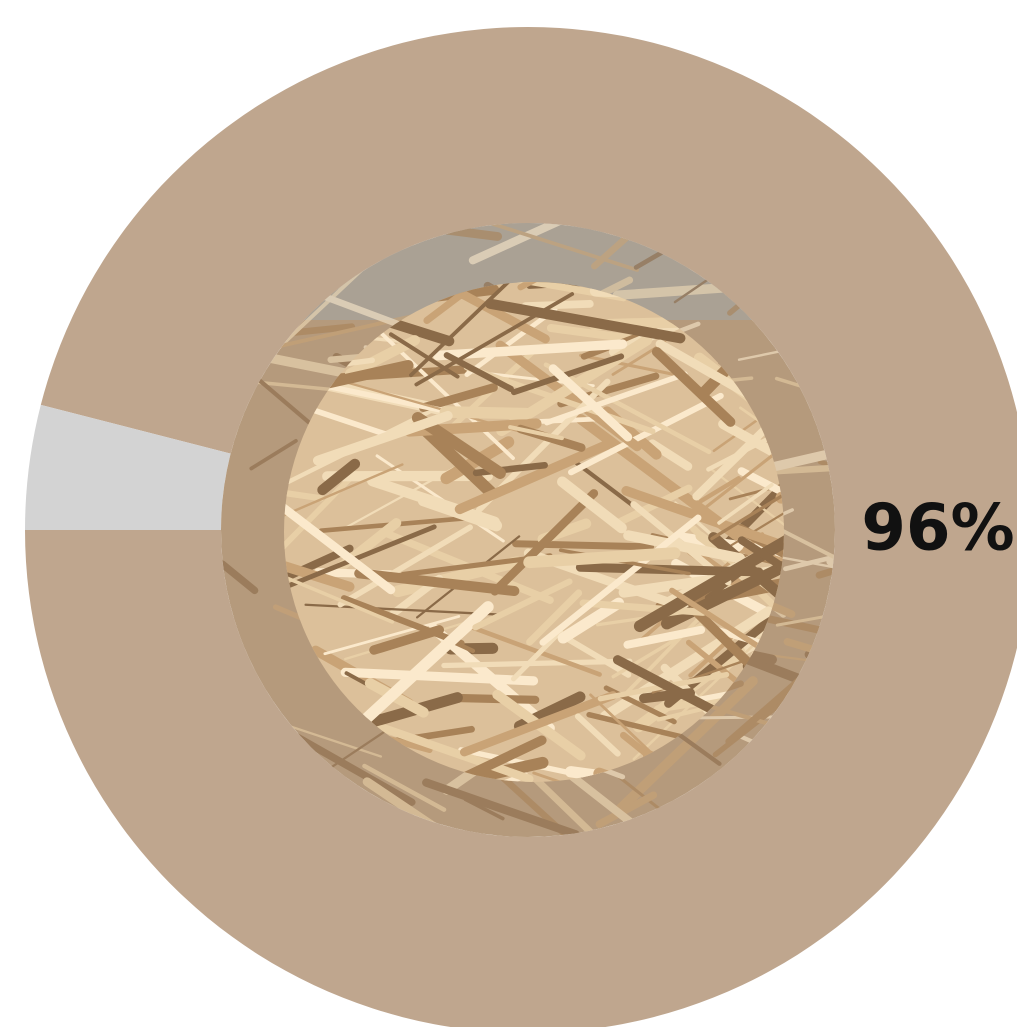 Image resolution: width=1017 pixels, height=1027 pixels. Describe the element at coordinates (128, 467) in the screenshot. I see `donut-segment` at that location.